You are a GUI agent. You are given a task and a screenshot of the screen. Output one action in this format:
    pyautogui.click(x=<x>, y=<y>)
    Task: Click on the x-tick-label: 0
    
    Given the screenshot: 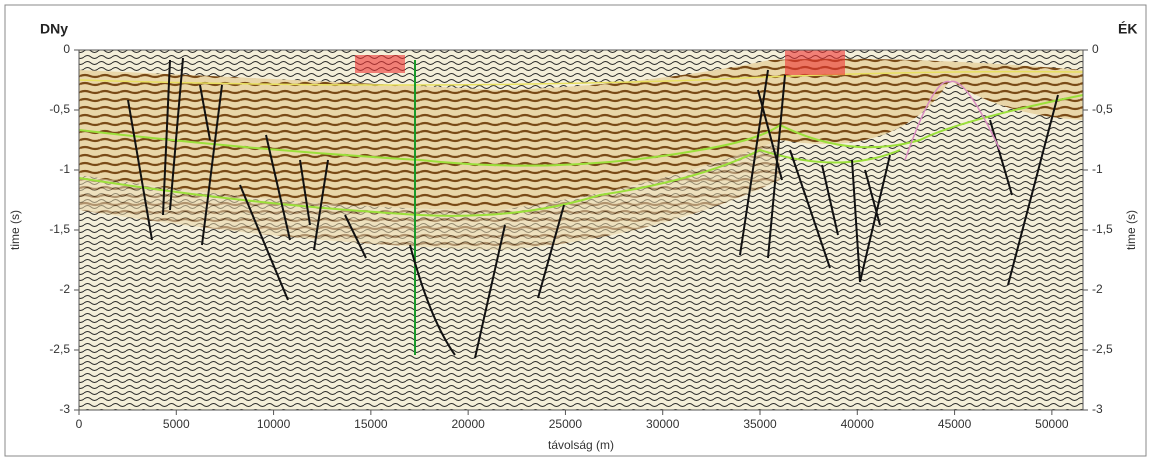 What is the action you would take?
    pyautogui.click(x=79, y=424)
    